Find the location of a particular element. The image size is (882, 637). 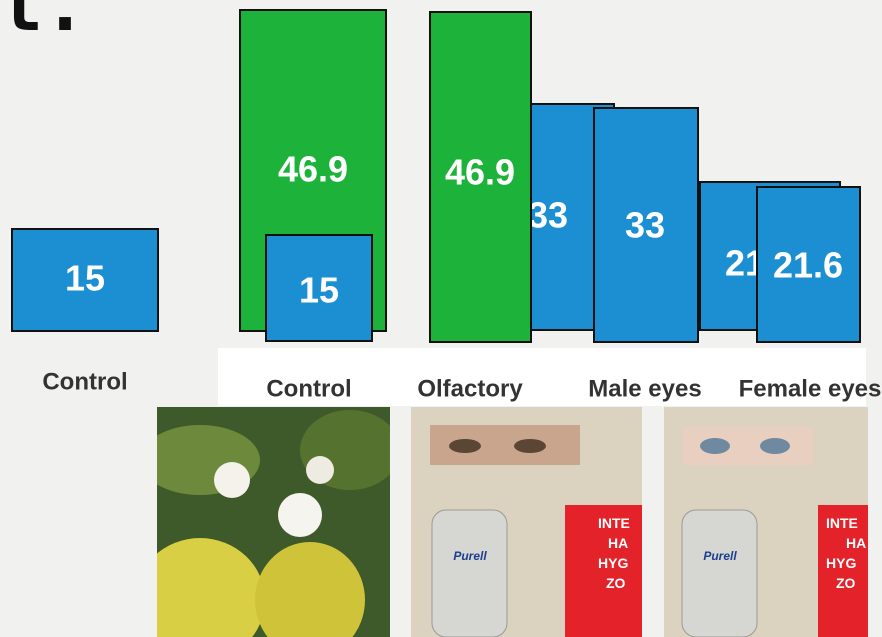

label-strip is located at coordinates (542, 377).